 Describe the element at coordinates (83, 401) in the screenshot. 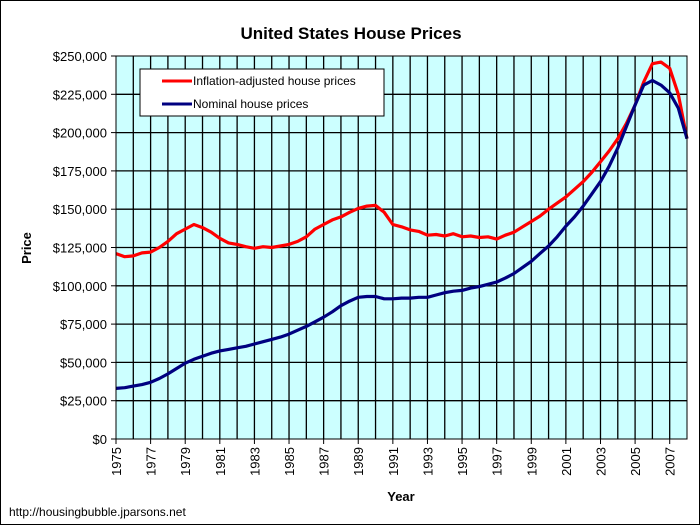

I see `y-tick-label: $25,000` at that location.